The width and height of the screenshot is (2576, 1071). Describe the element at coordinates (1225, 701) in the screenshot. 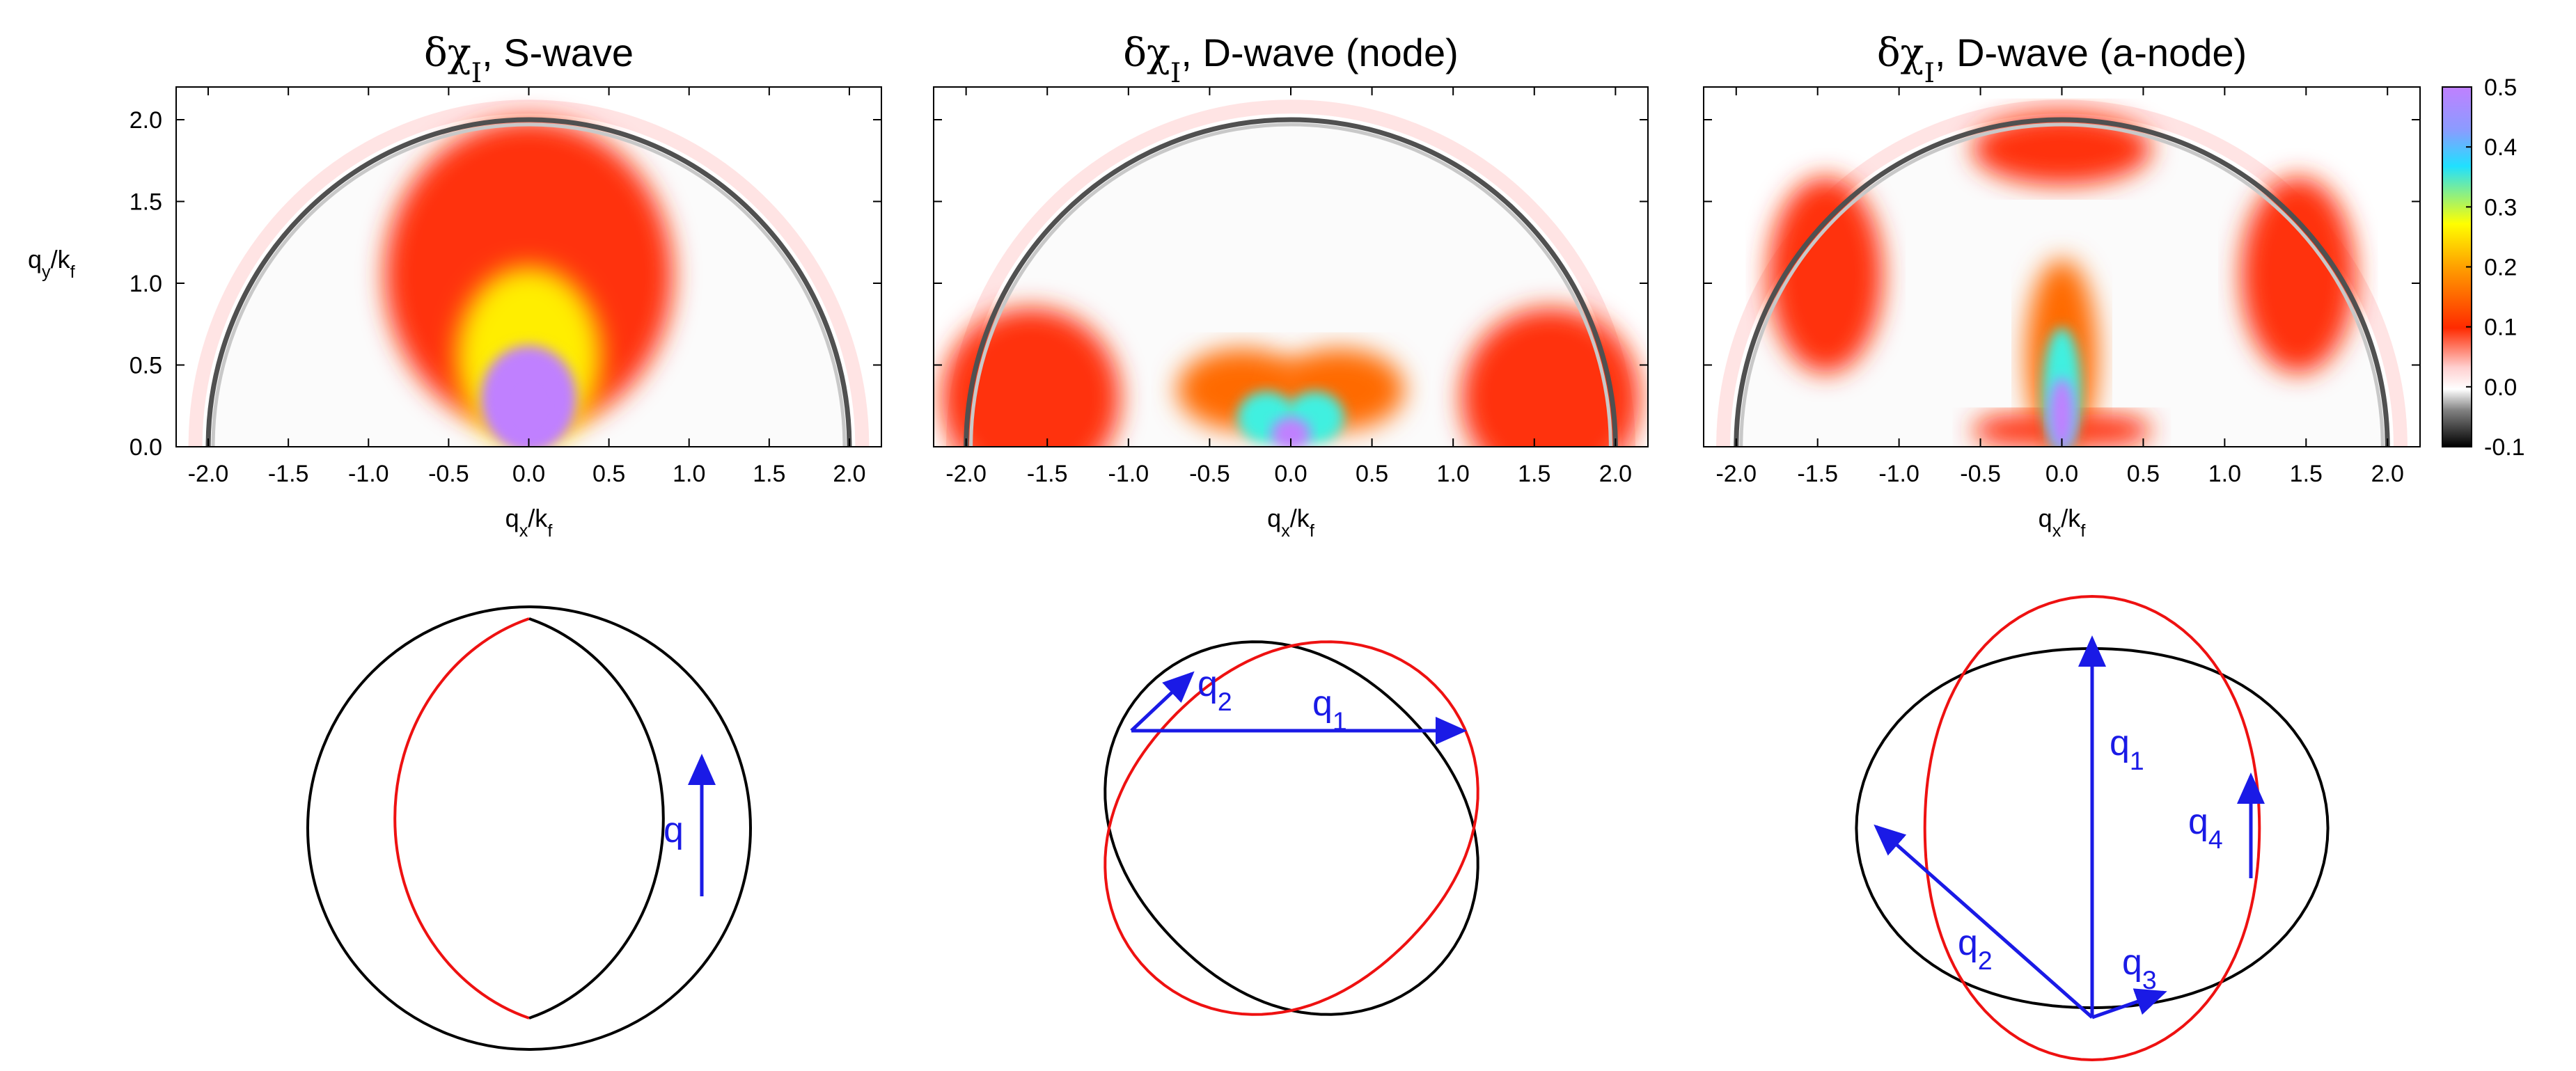

I see `q2-label-sub: 2` at that location.